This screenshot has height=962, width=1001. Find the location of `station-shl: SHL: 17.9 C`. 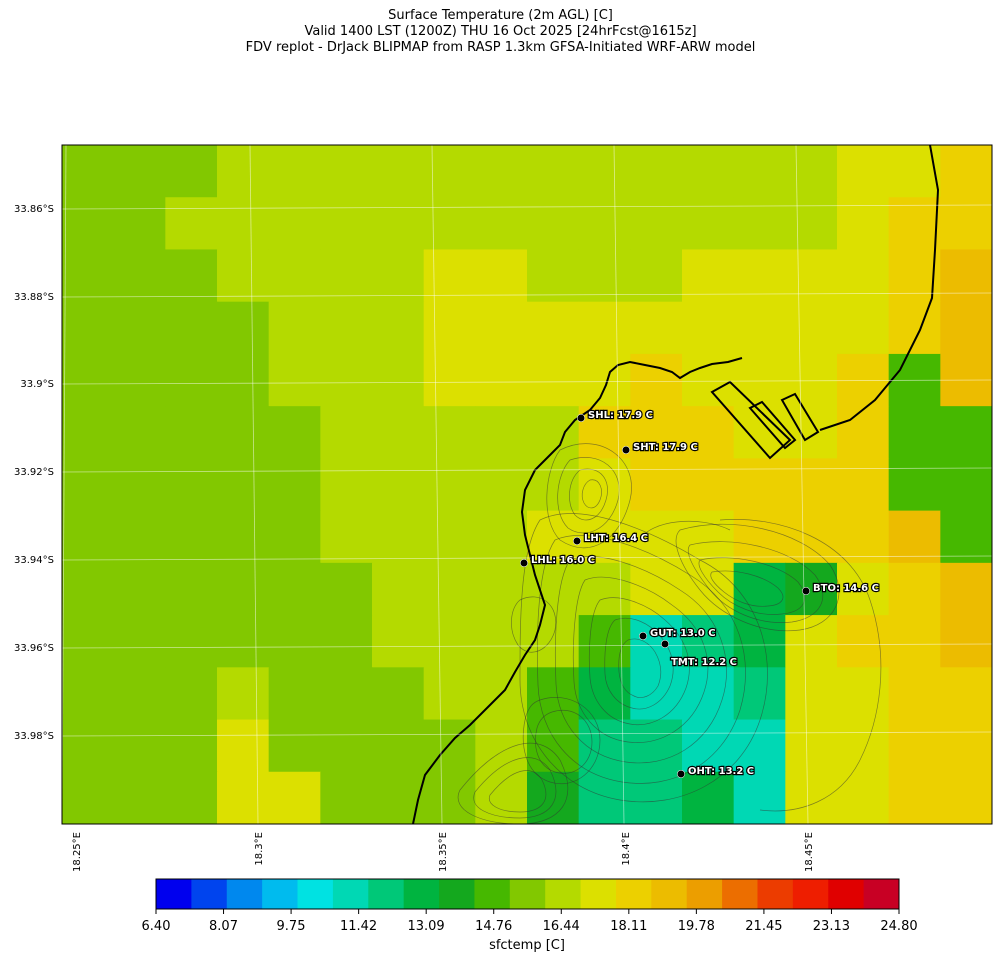

station-shl: SHL: 17.9 C is located at coordinates (615, 415).